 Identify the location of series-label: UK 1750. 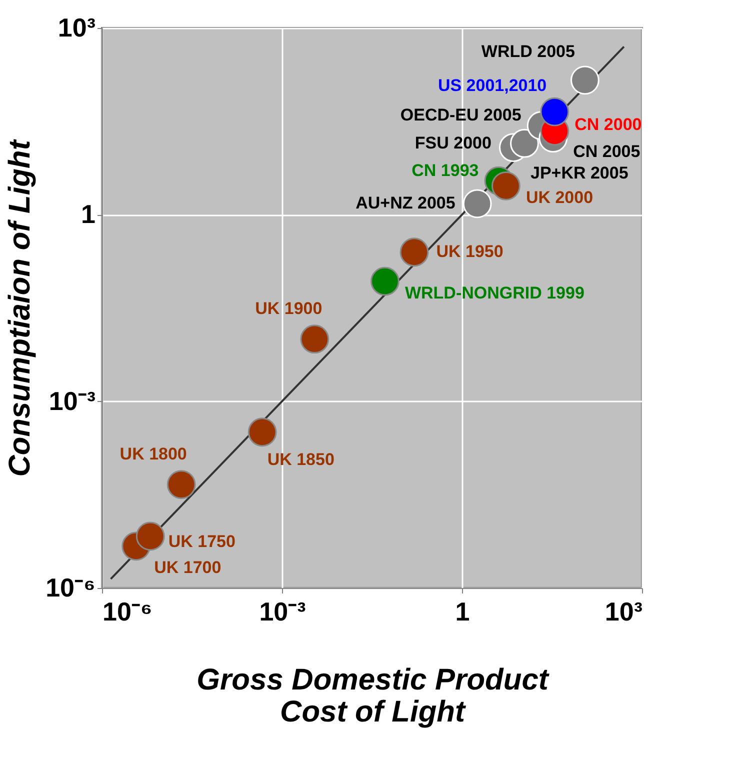
(202, 542).